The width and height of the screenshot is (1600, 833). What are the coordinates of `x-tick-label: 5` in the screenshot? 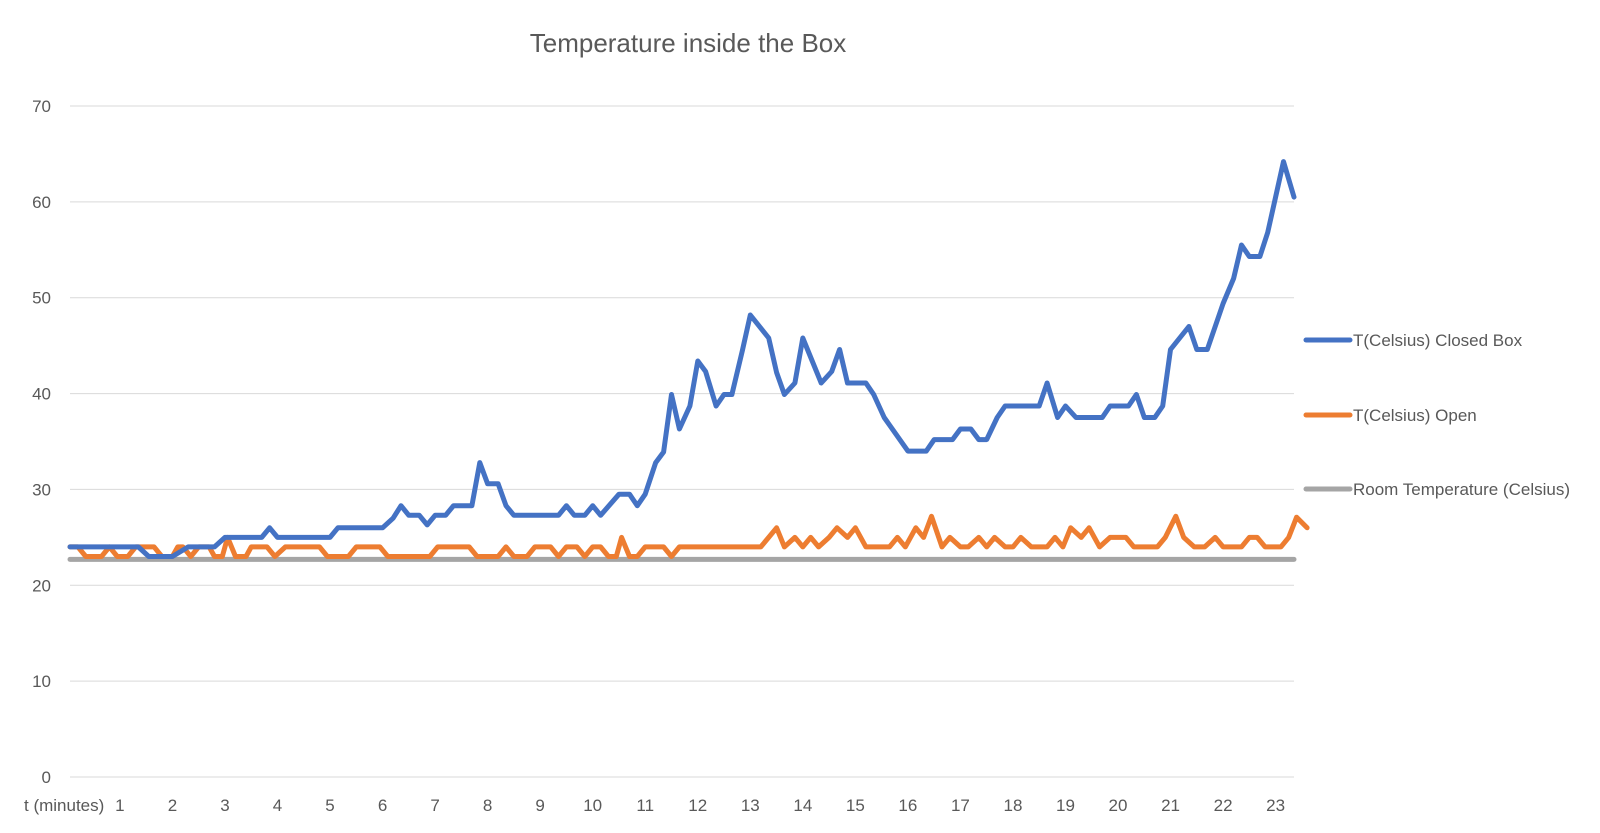 It's located at (329, 805).